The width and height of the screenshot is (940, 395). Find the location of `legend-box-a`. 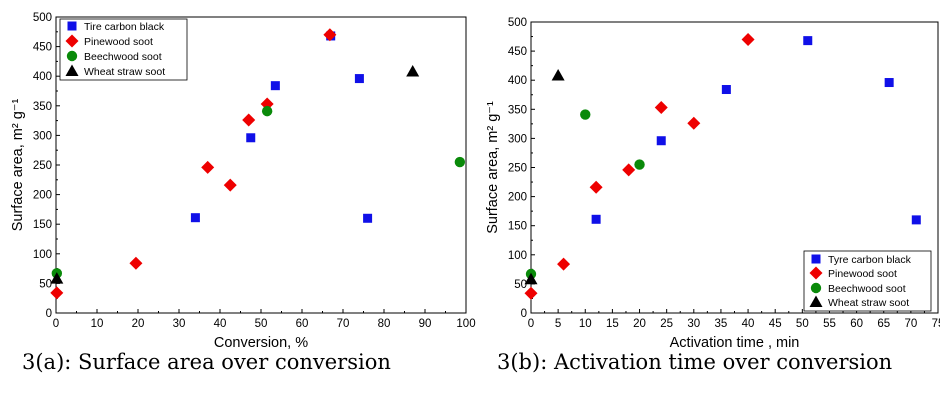

legend-box-a is located at coordinates (123, 49).